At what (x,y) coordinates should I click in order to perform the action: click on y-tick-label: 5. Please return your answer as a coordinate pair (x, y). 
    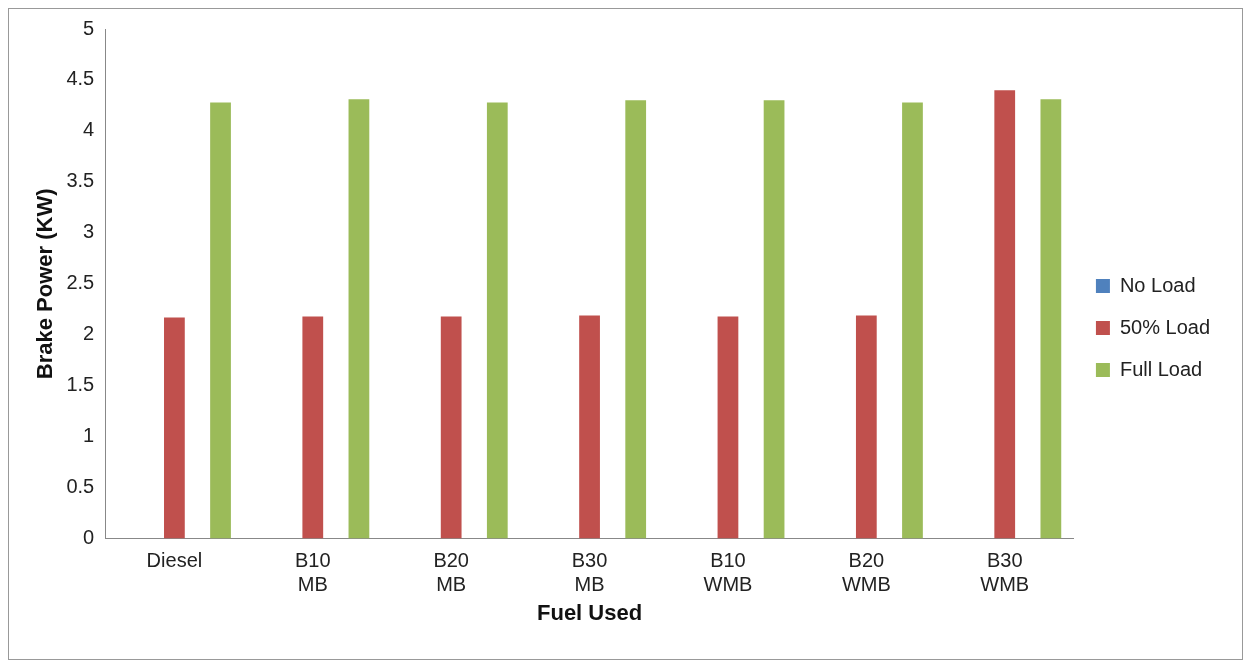
    Looking at the image, I should click on (89, 27).